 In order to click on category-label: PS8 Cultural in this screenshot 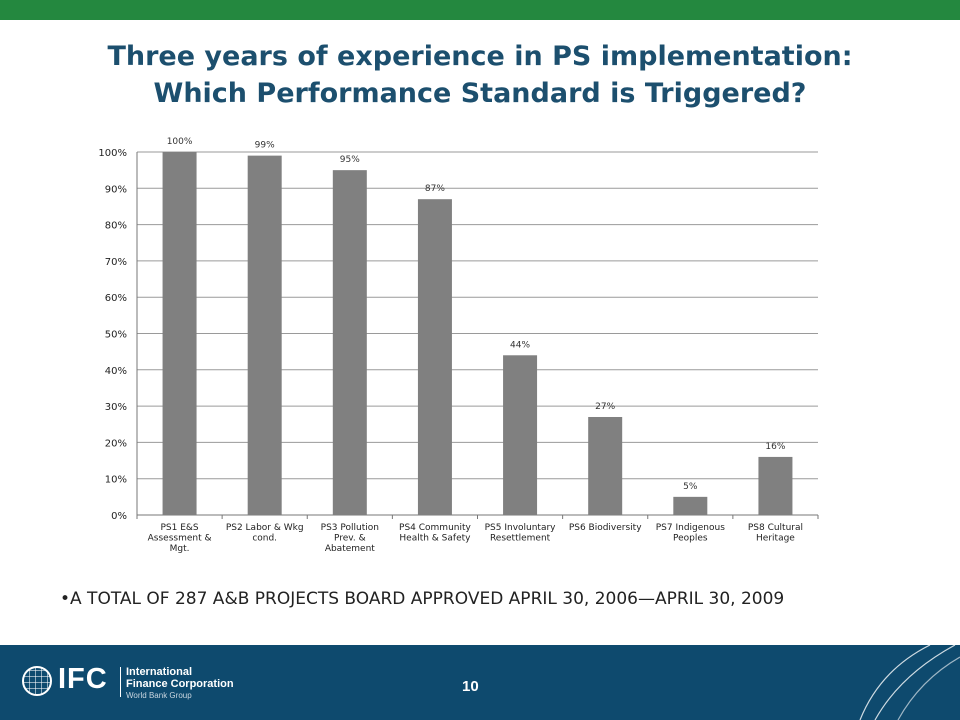, I will do `click(775, 528)`.